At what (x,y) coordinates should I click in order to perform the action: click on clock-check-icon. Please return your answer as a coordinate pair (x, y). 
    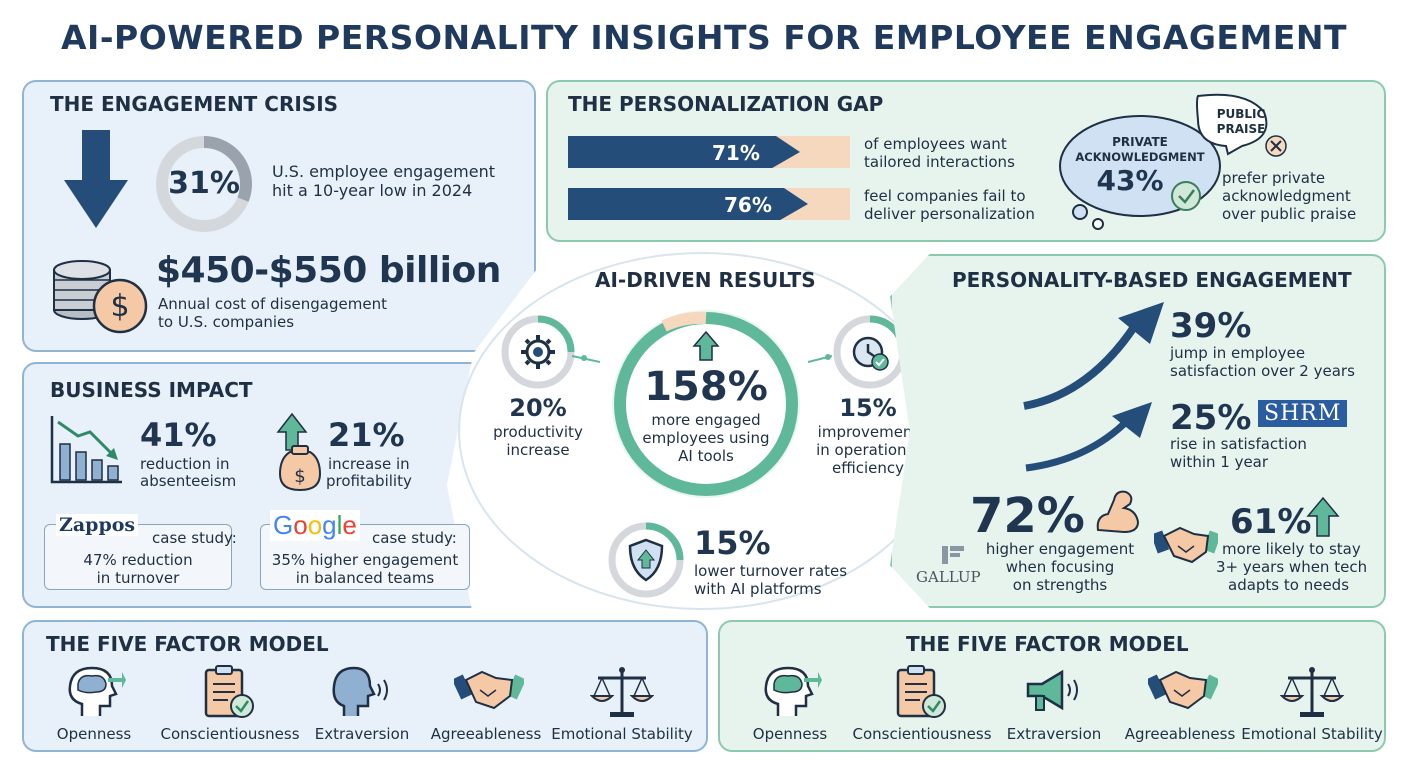
    Looking at the image, I should click on (857, 352).